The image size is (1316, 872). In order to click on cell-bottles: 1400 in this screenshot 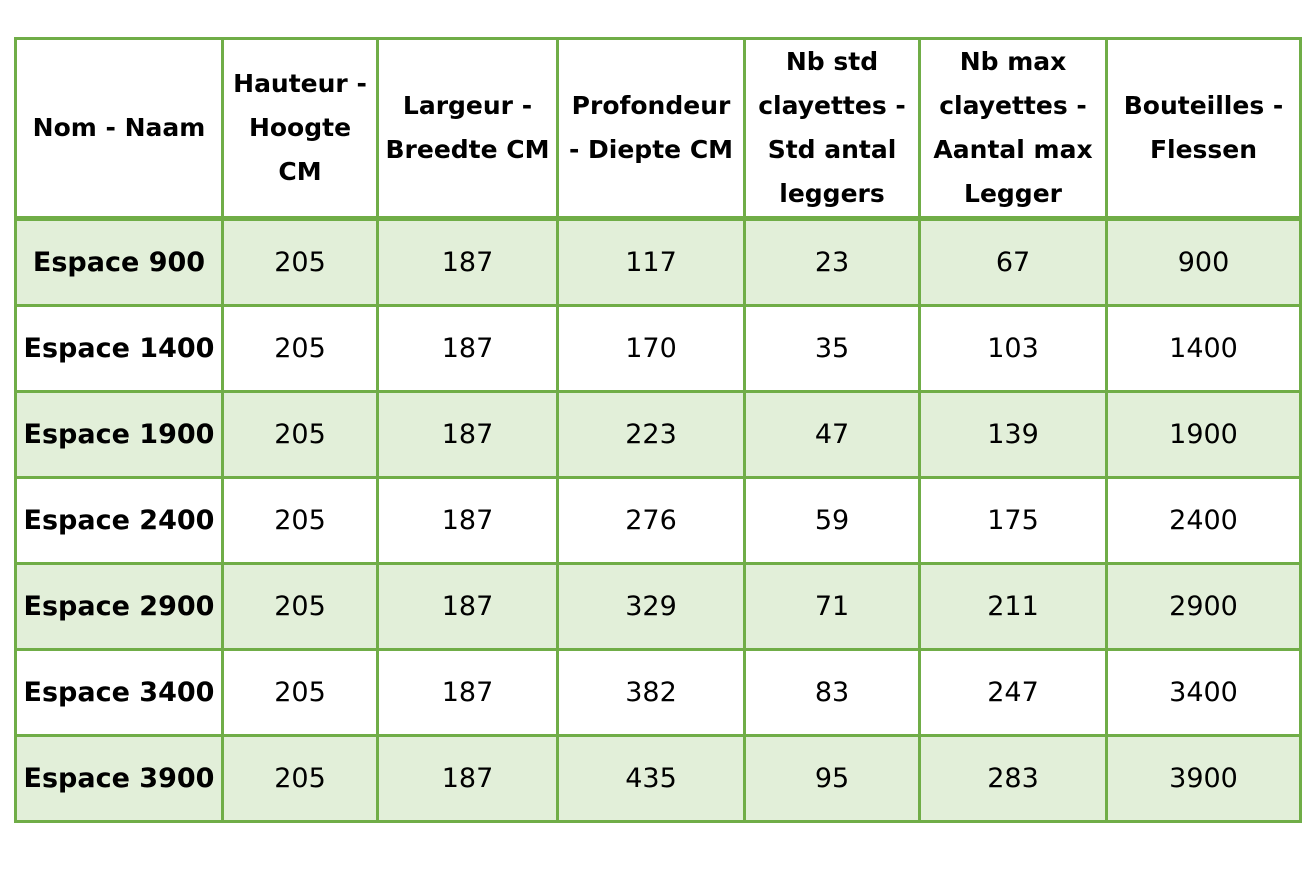, I will do `click(1203, 348)`.